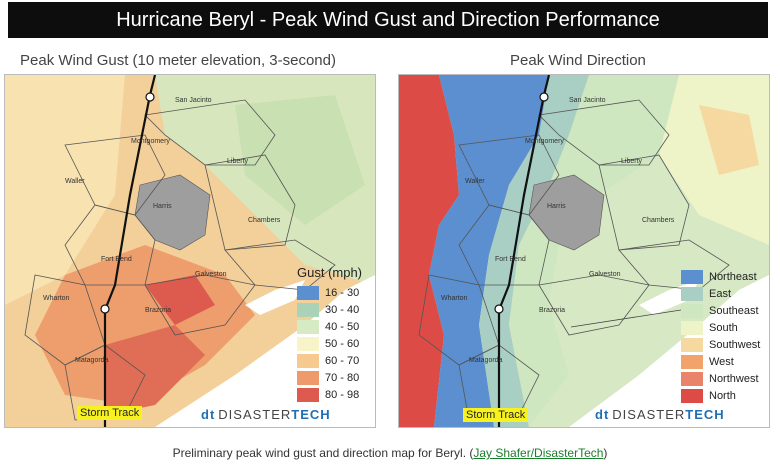 The width and height of the screenshot is (780, 468). I want to click on legend-item: Northeast, so click(720, 276).